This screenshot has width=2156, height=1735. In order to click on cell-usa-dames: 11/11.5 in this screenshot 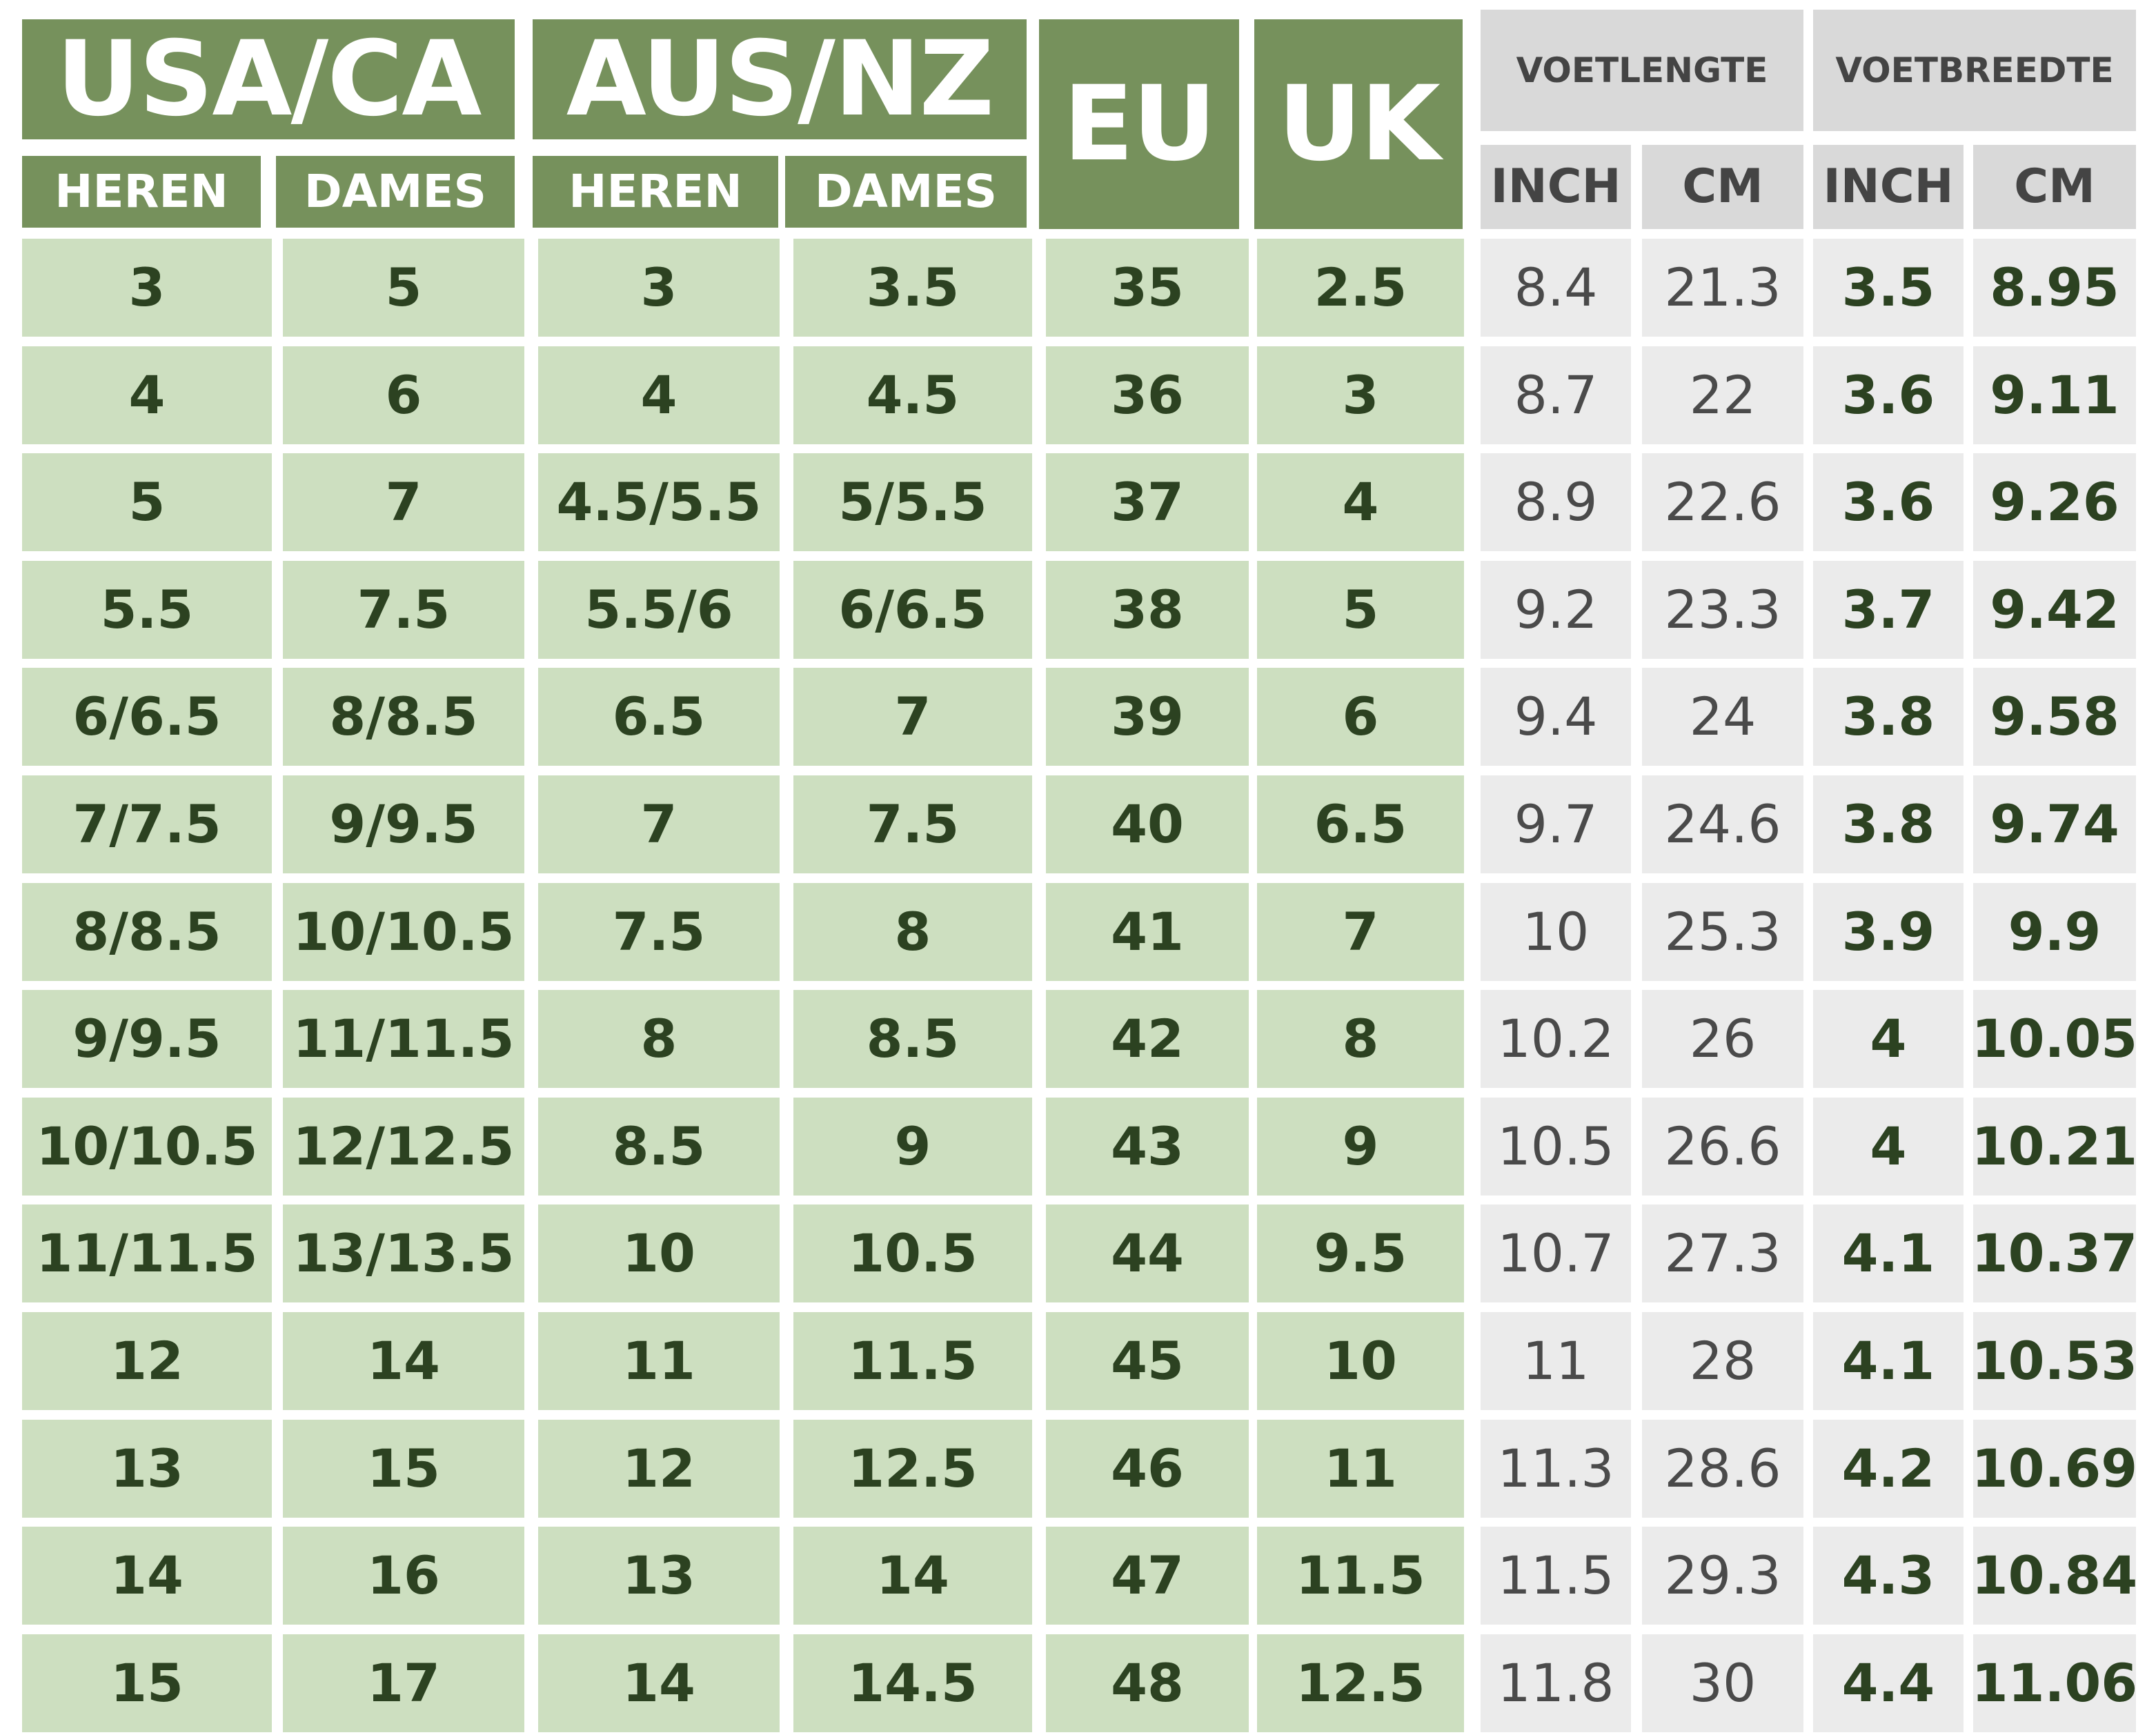, I will do `click(403, 1039)`.